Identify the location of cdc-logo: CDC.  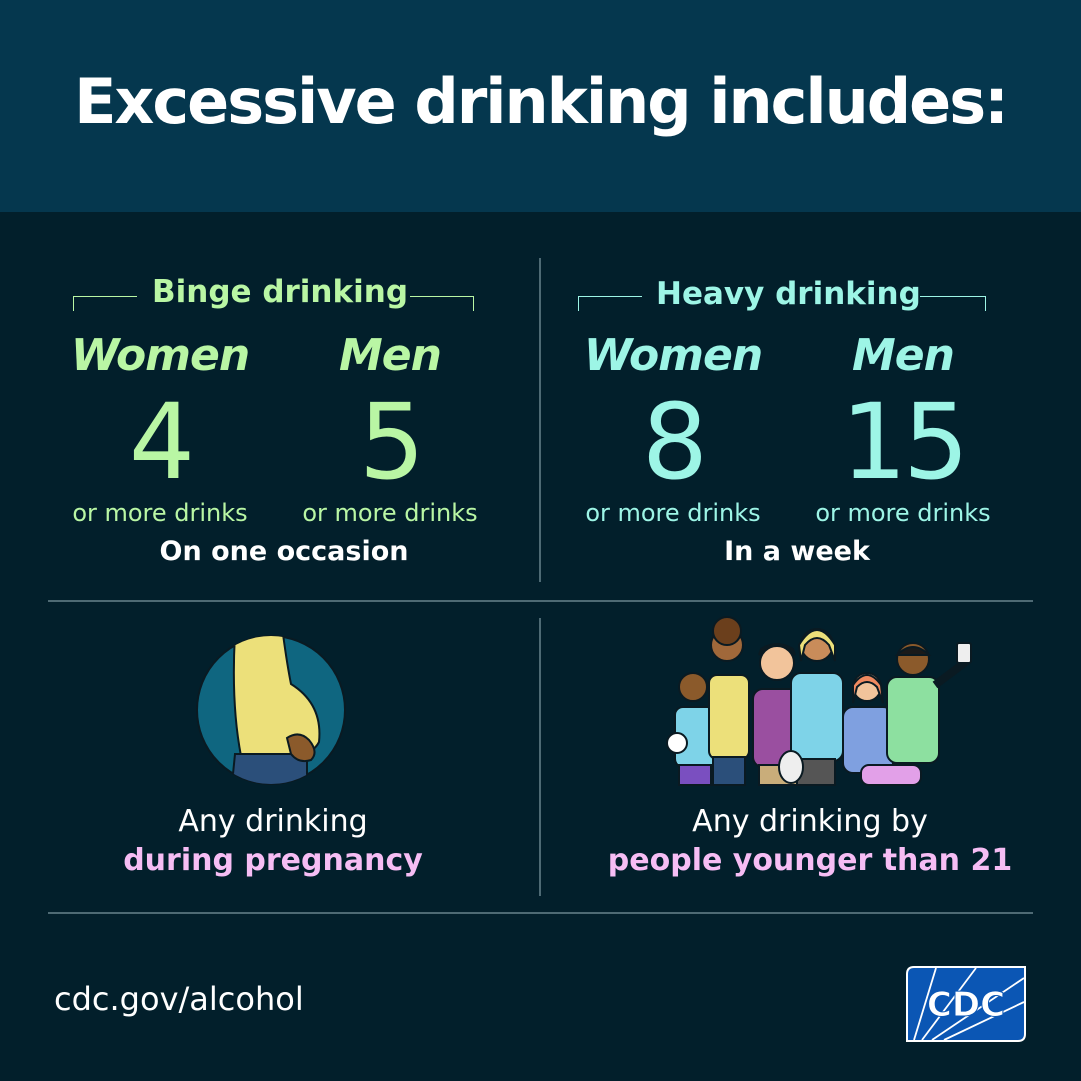
(966, 1004).